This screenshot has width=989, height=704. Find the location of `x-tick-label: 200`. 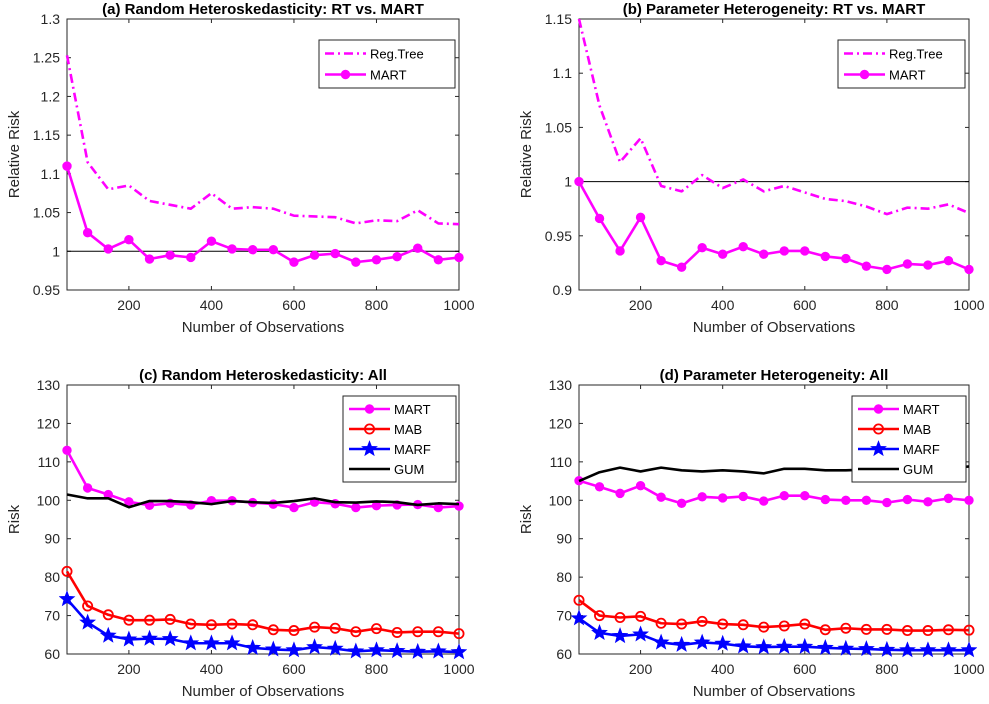

x-tick-label: 200 is located at coordinates (641, 305).